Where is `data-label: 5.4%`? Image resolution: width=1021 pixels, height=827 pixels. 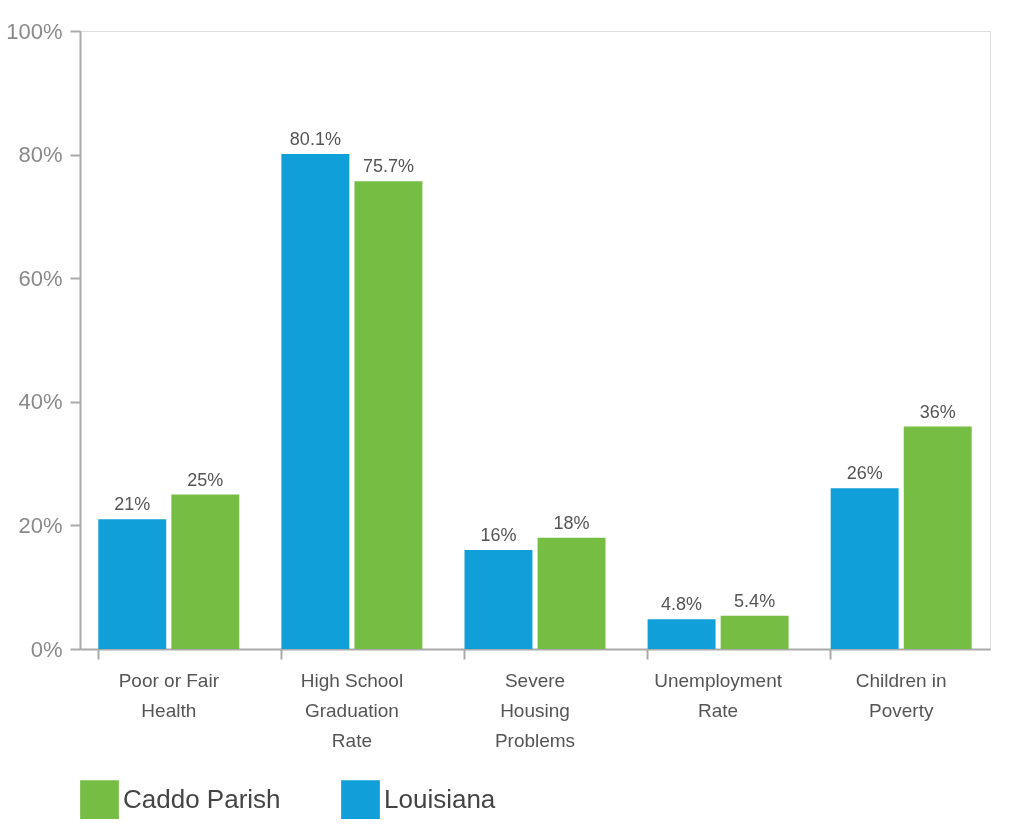
data-label: 5.4% is located at coordinates (755, 600).